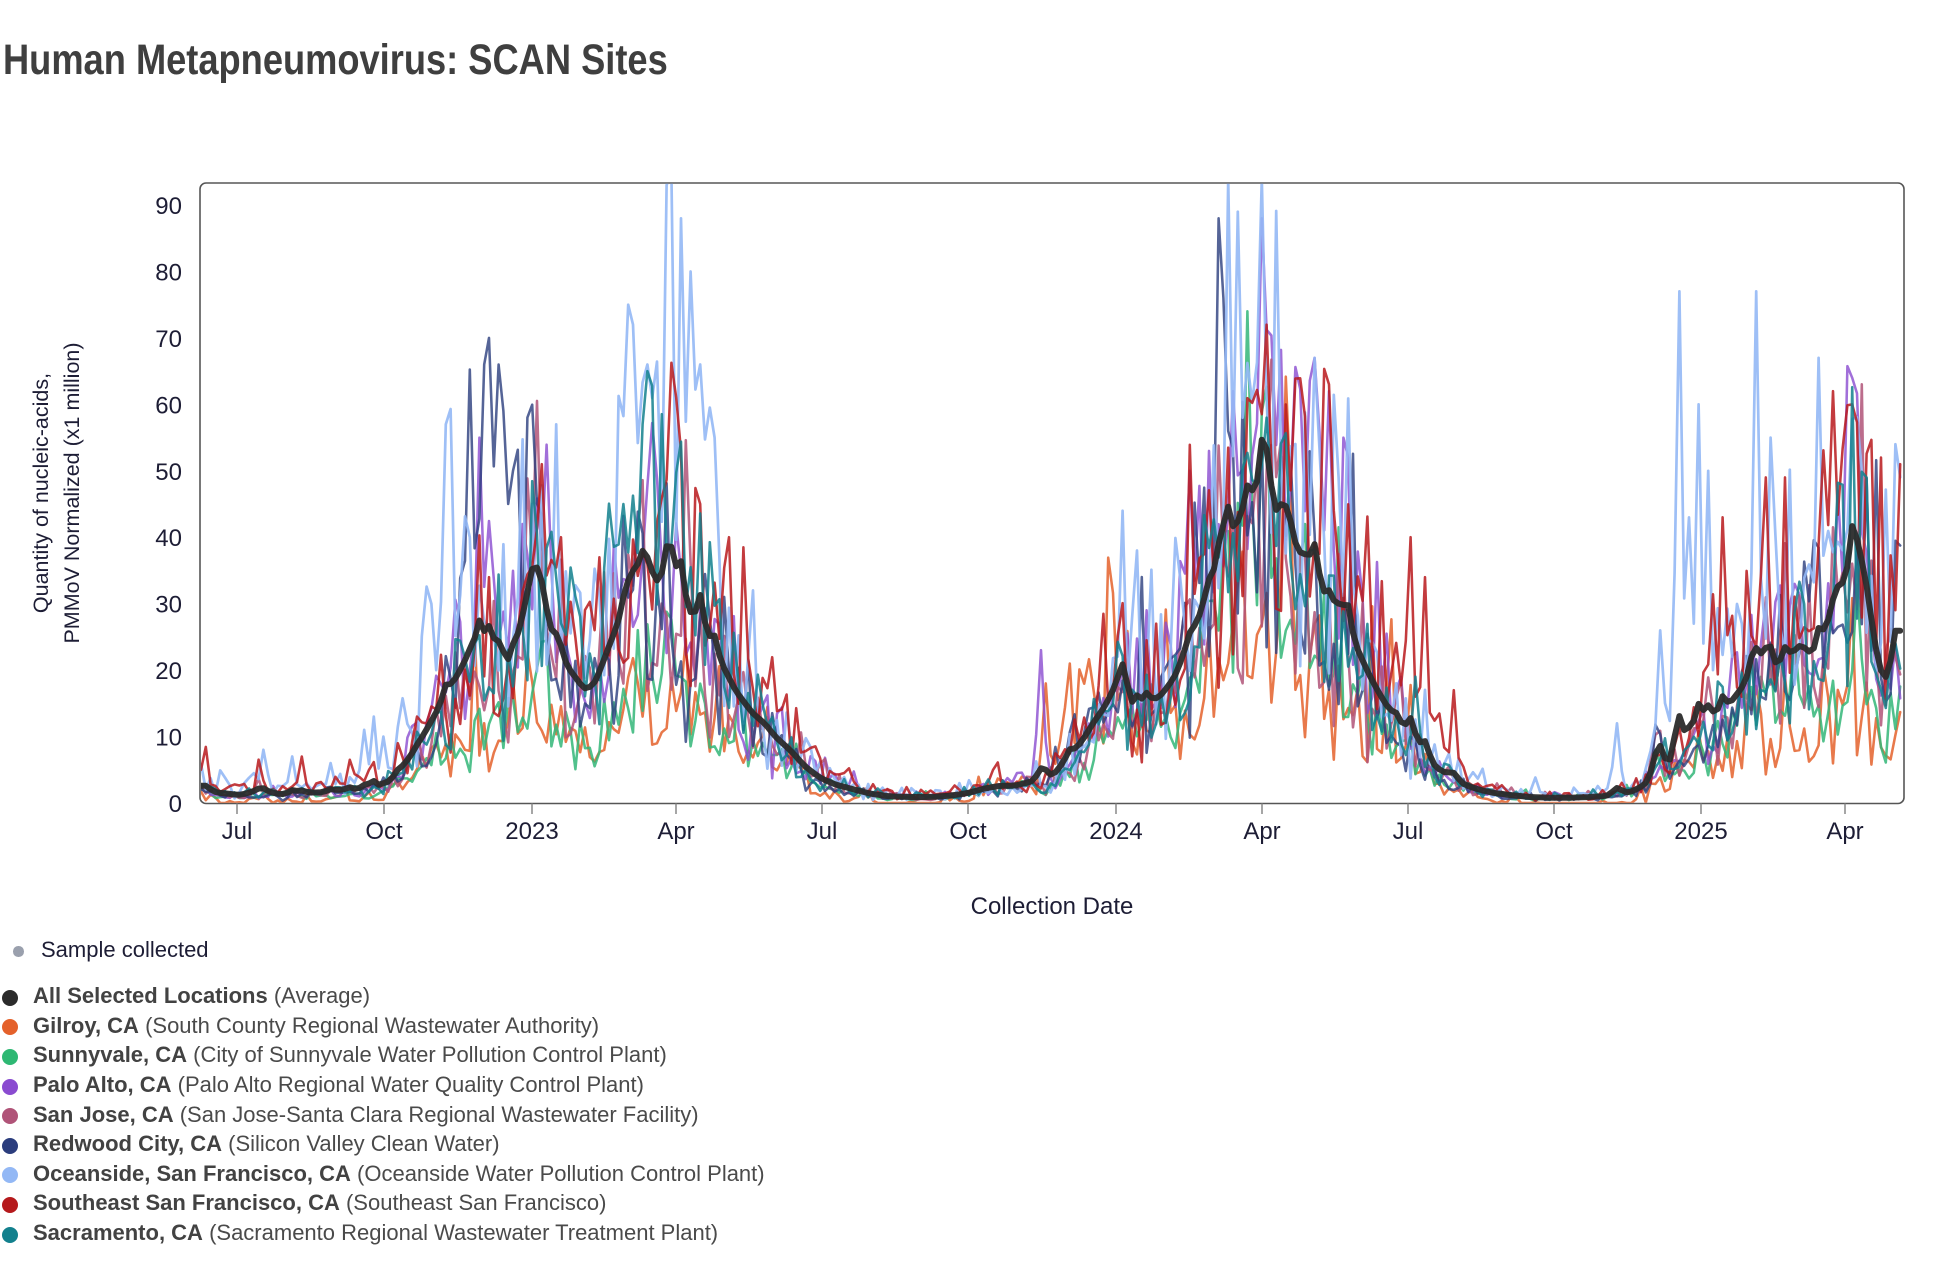 This screenshot has width=1944, height=1262. Describe the element at coordinates (168, 273) in the screenshot. I see `svg-text: 80` at that location.